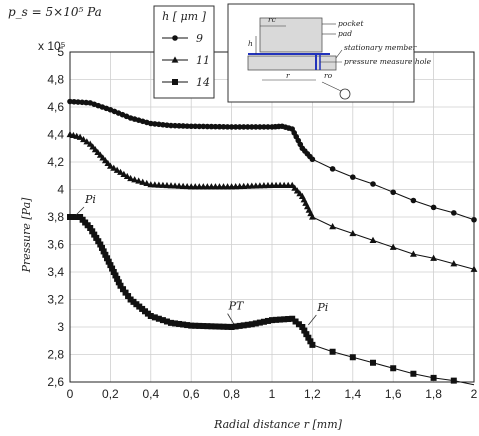 This screenshot has width=479, height=436. Describe the element at coordinates (433, 394) in the screenshot. I see `x-tick-label: 1,8` at that location.